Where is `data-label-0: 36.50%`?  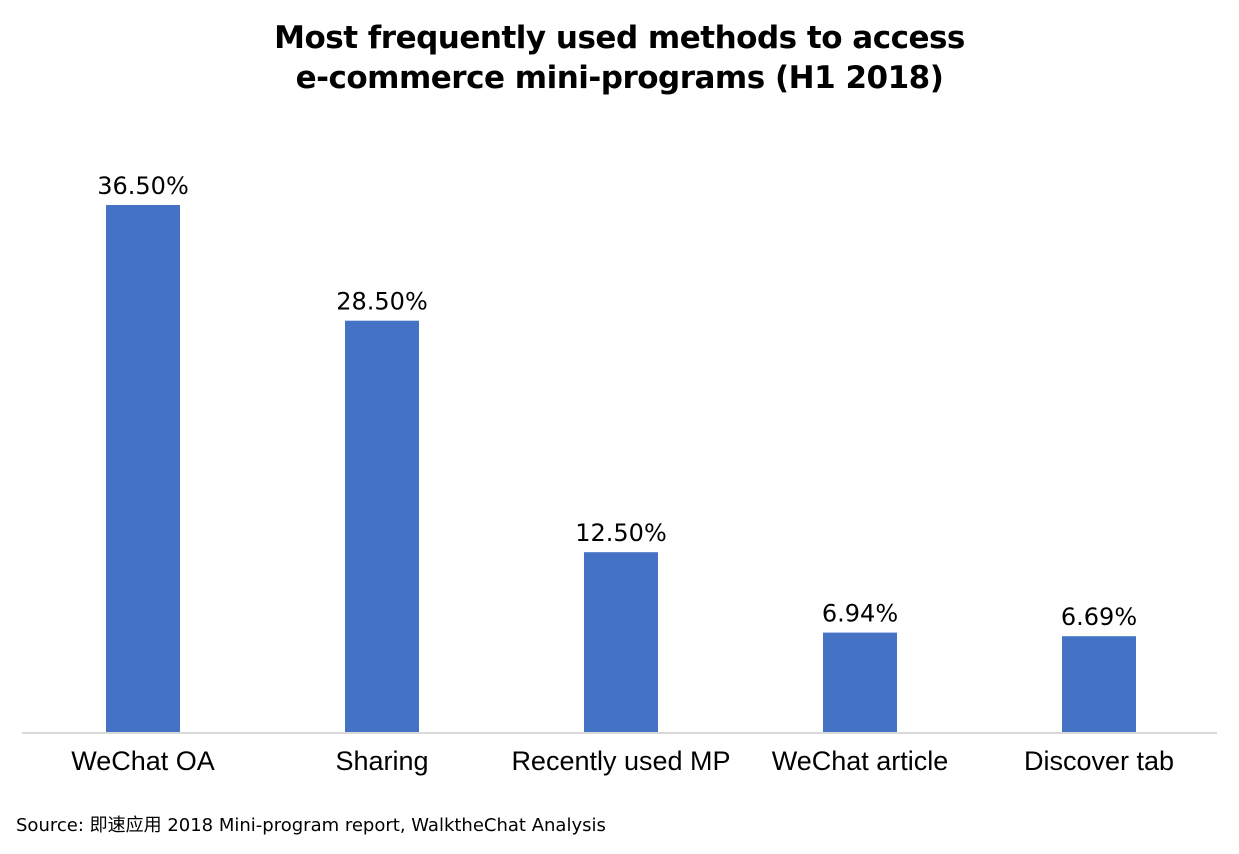
data-label-0: 36.50% is located at coordinates (143, 186).